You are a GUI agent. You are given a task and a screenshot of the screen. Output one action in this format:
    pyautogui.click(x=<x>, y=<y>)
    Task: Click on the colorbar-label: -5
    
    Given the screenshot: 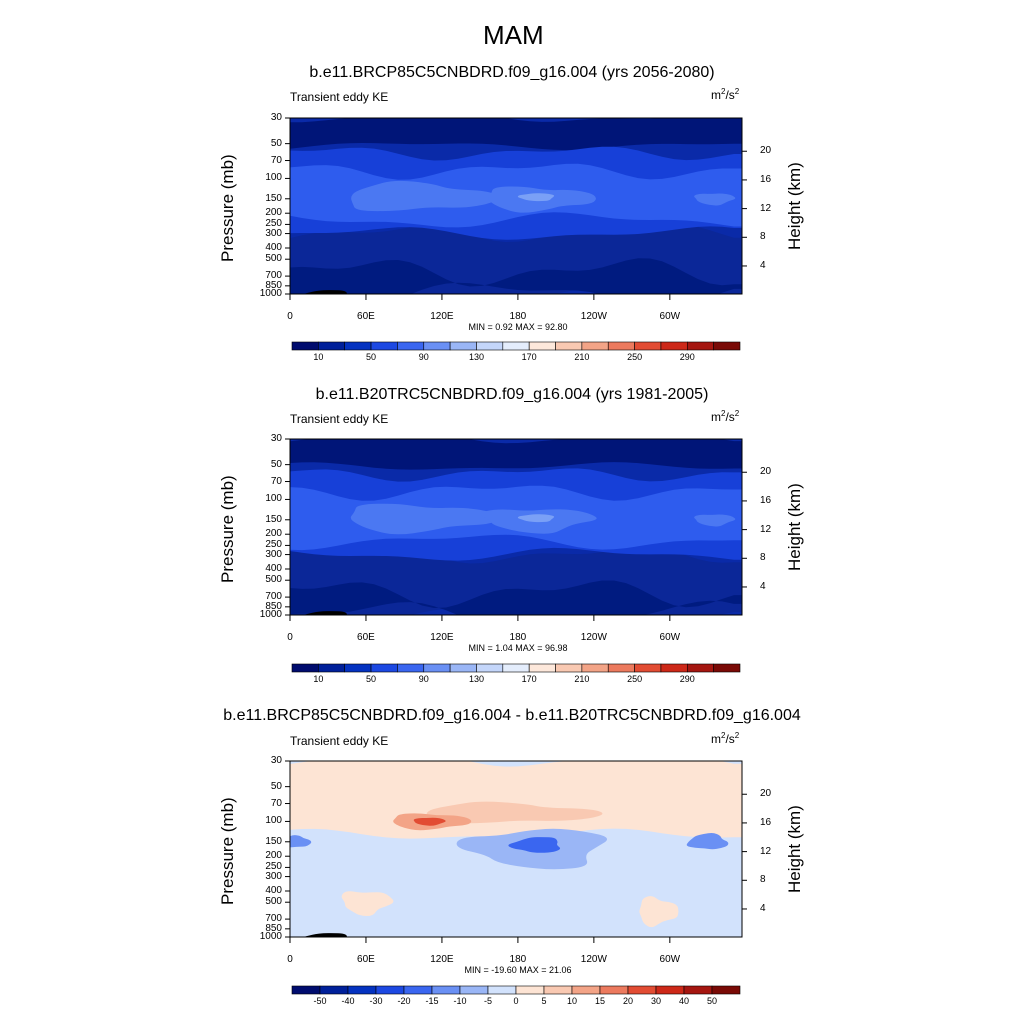 What is the action you would take?
    pyautogui.click(x=487, y=1001)
    